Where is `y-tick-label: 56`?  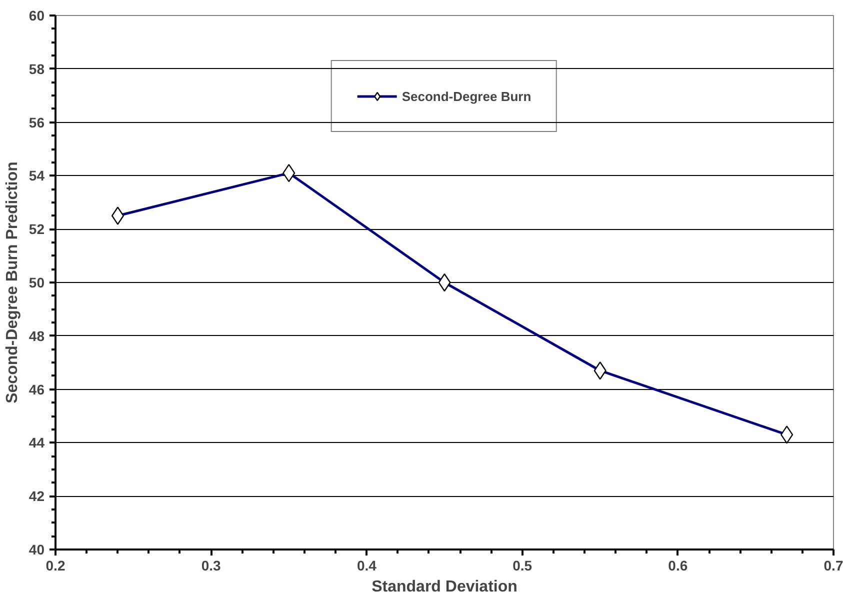 y-tick-label: 56 is located at coordinates (36, 122).